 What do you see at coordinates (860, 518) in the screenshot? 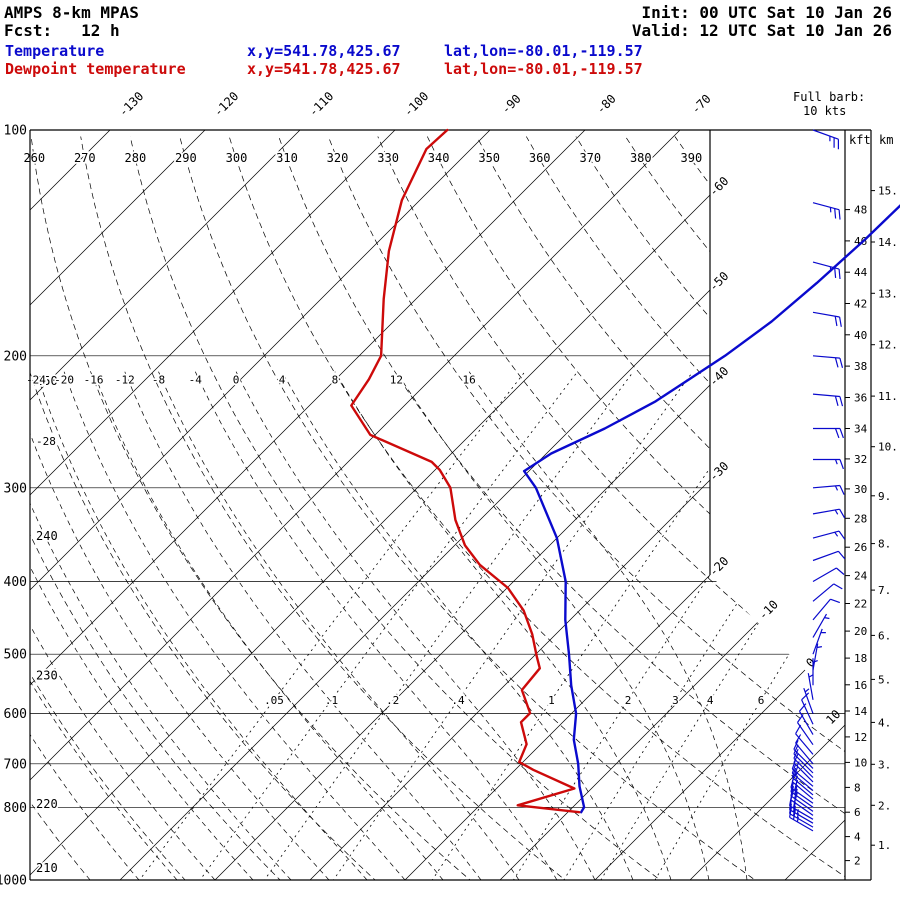
I see `svg-text: 28` at bounding box center [860, 518].